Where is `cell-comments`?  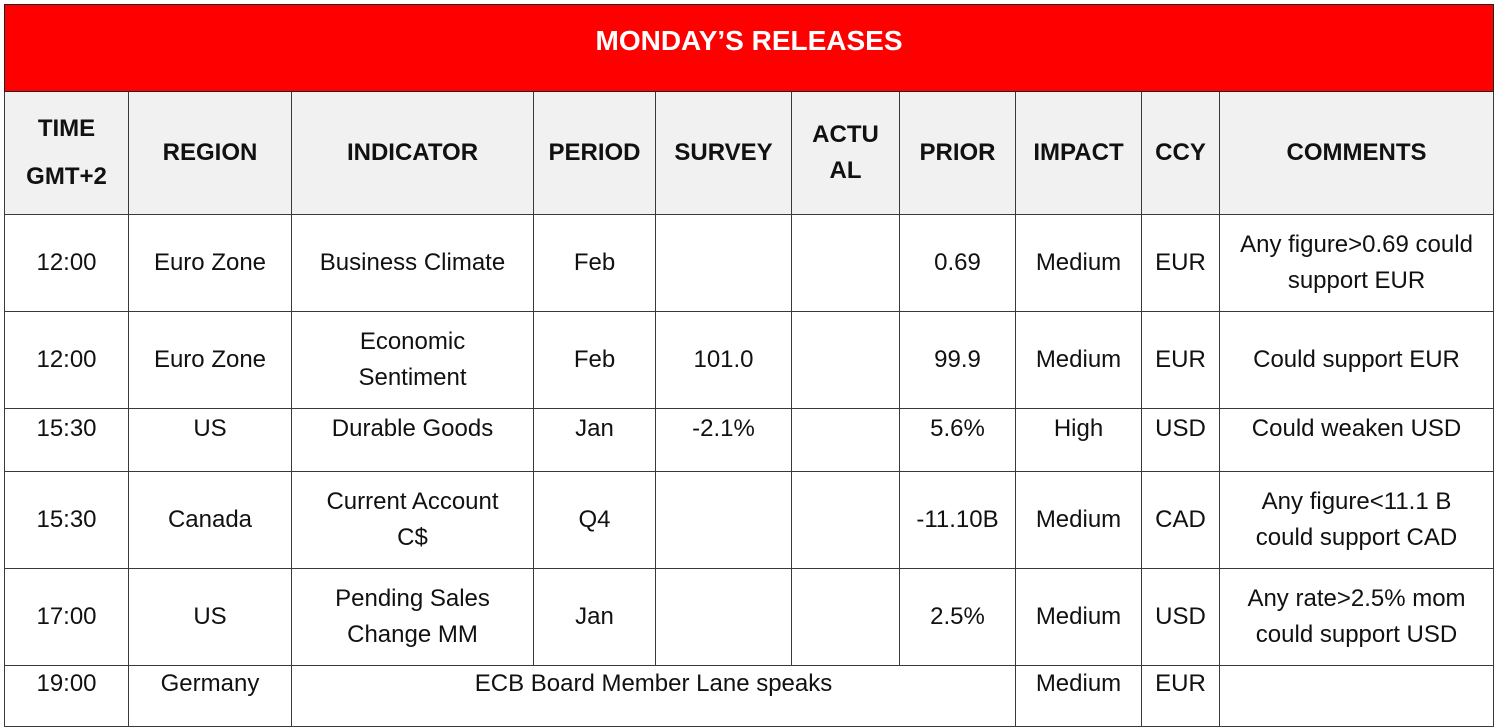
cell-comments is located at coordinates (1356, 696).